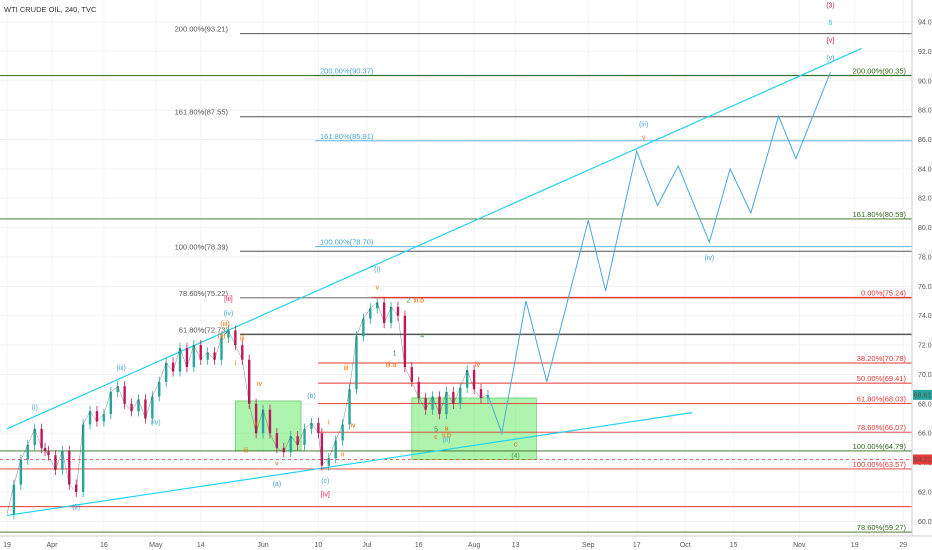 The height and width of the screenshot is (550, 932). I want to click on wave-label: 2, so click(408, 301).